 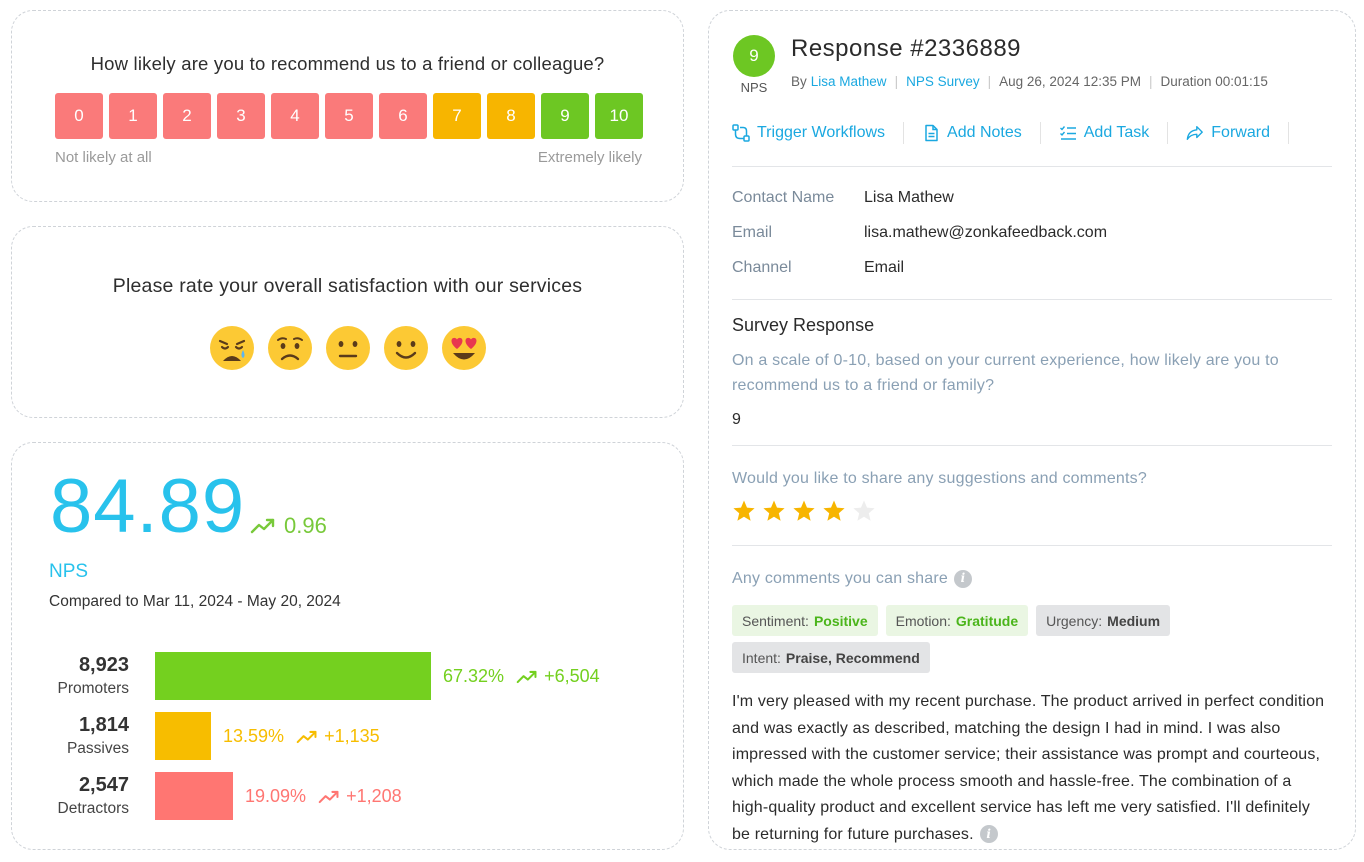 What do you see at coordinates (464, 348) in the screenshot?
I see `heart-eyes-face-icon` at bounding box center [464, 348].